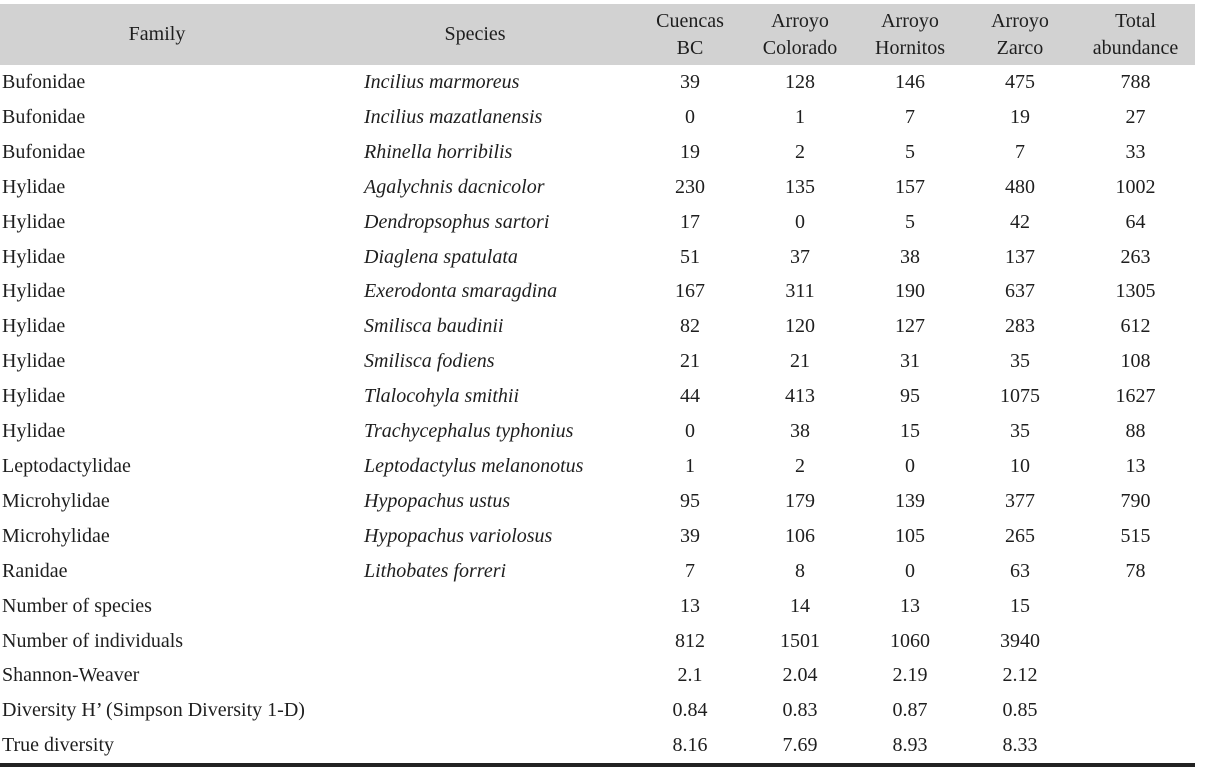 The width and height of the screenshot is (1206, 776). What do you see at coordinates (453, 116) in the screenshot?
I see `species-cell: Incilius mazatlanensis` at bounding box center [453, 116].